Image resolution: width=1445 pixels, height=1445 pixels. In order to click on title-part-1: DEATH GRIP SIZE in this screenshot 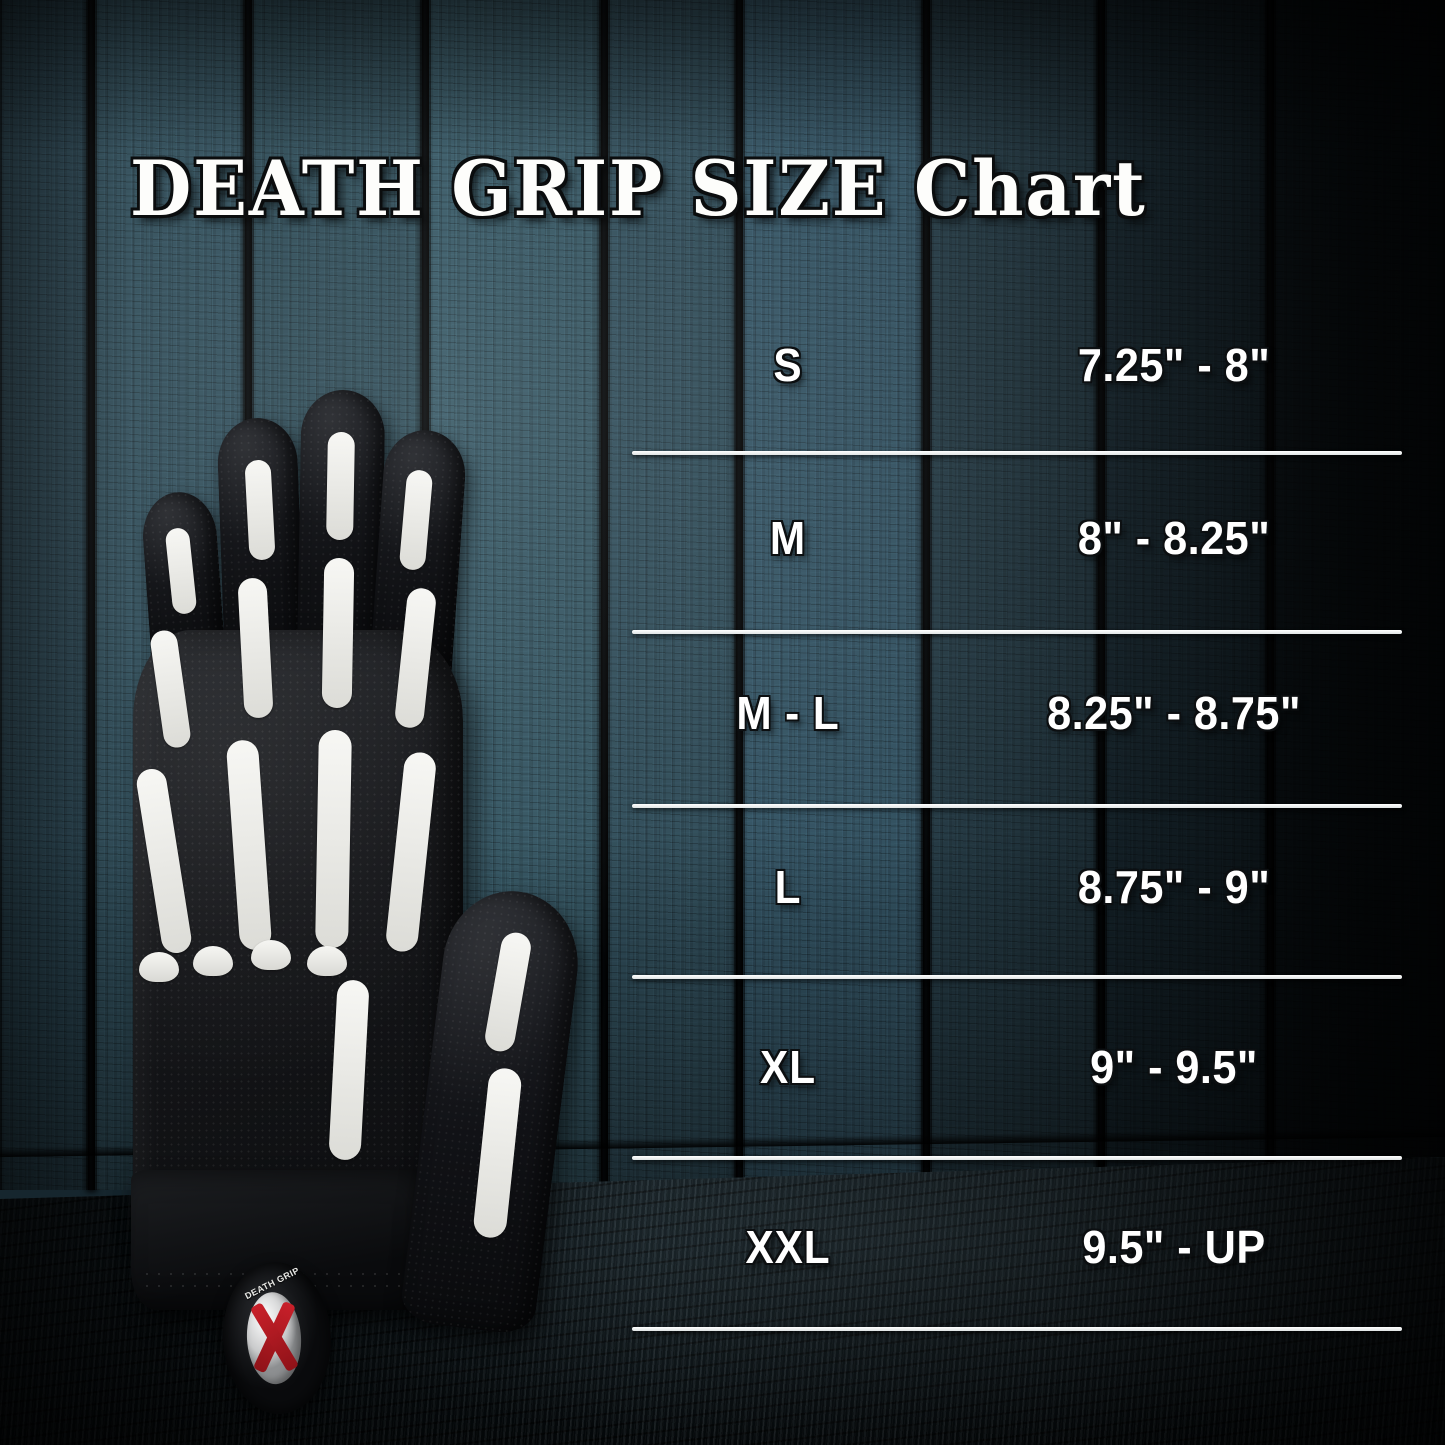, I will do `click(522, 188)`.